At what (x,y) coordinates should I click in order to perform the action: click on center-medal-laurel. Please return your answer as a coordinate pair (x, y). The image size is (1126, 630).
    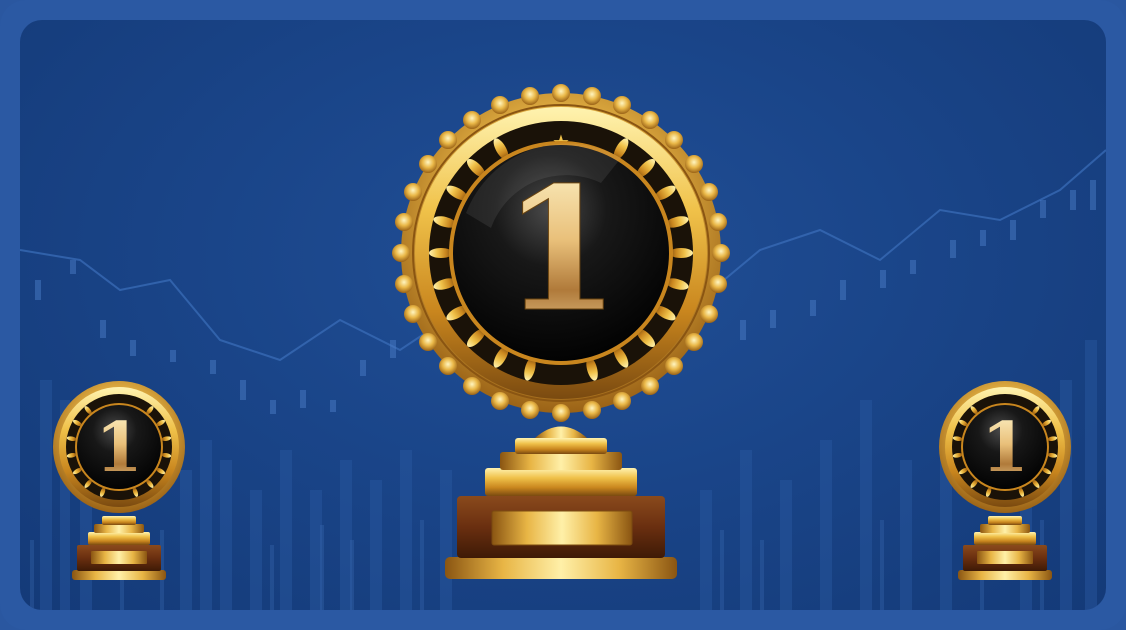
    Looking at the image, I should click on (561, 259).